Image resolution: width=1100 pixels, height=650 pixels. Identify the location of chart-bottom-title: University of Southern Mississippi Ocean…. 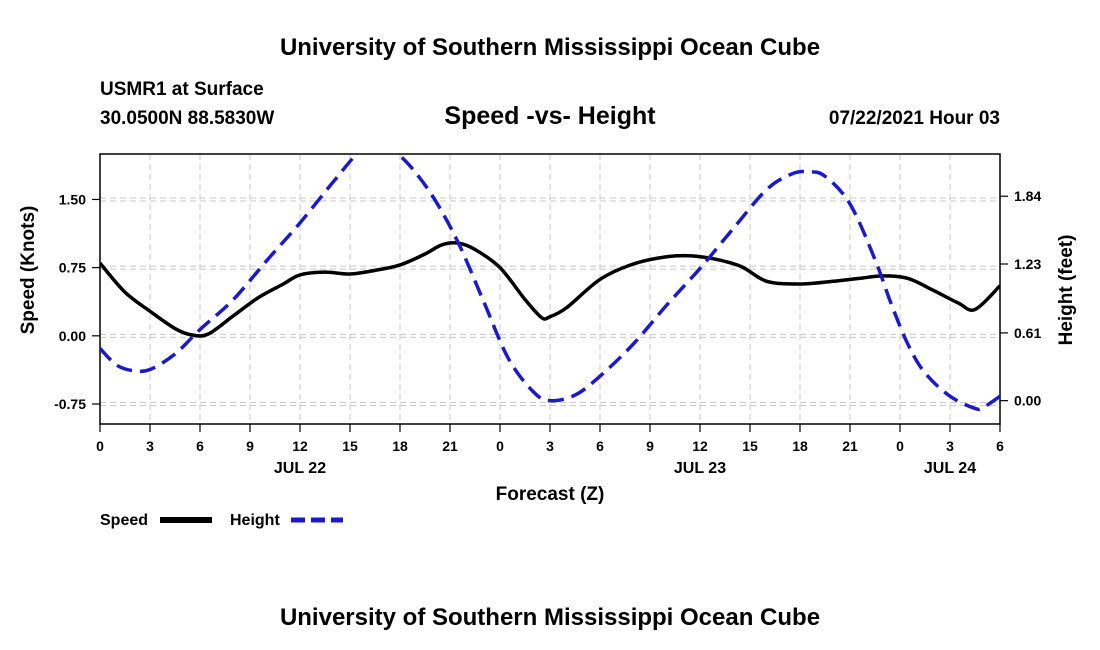
(550, 617).